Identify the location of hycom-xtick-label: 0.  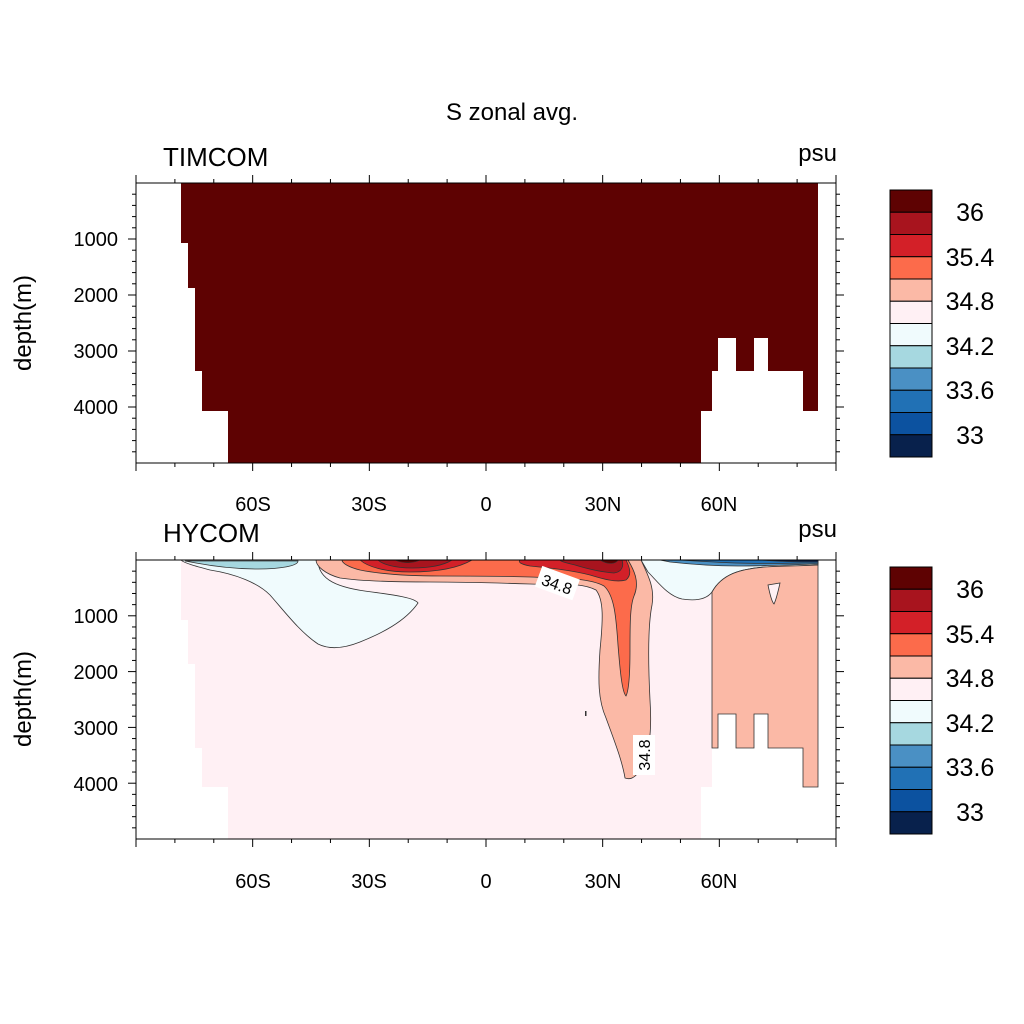
(485, 882).